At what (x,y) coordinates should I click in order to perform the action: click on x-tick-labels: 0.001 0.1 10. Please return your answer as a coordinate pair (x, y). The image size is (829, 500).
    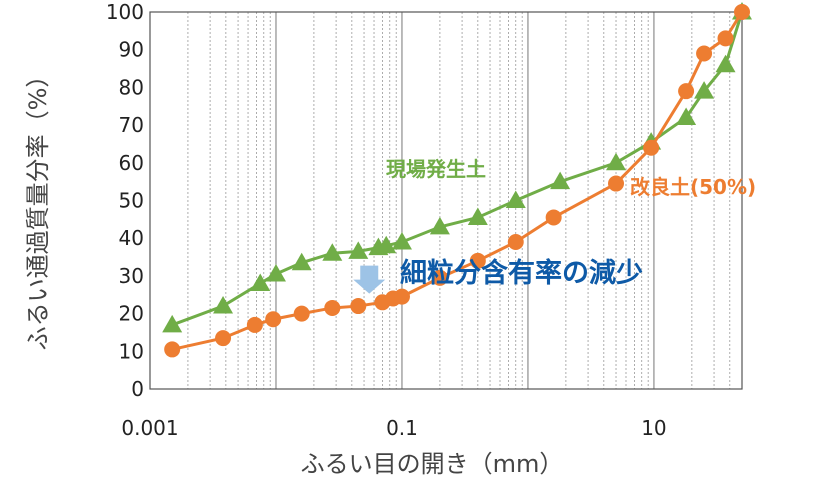
    Looking at the image, I should click on (393, 428).